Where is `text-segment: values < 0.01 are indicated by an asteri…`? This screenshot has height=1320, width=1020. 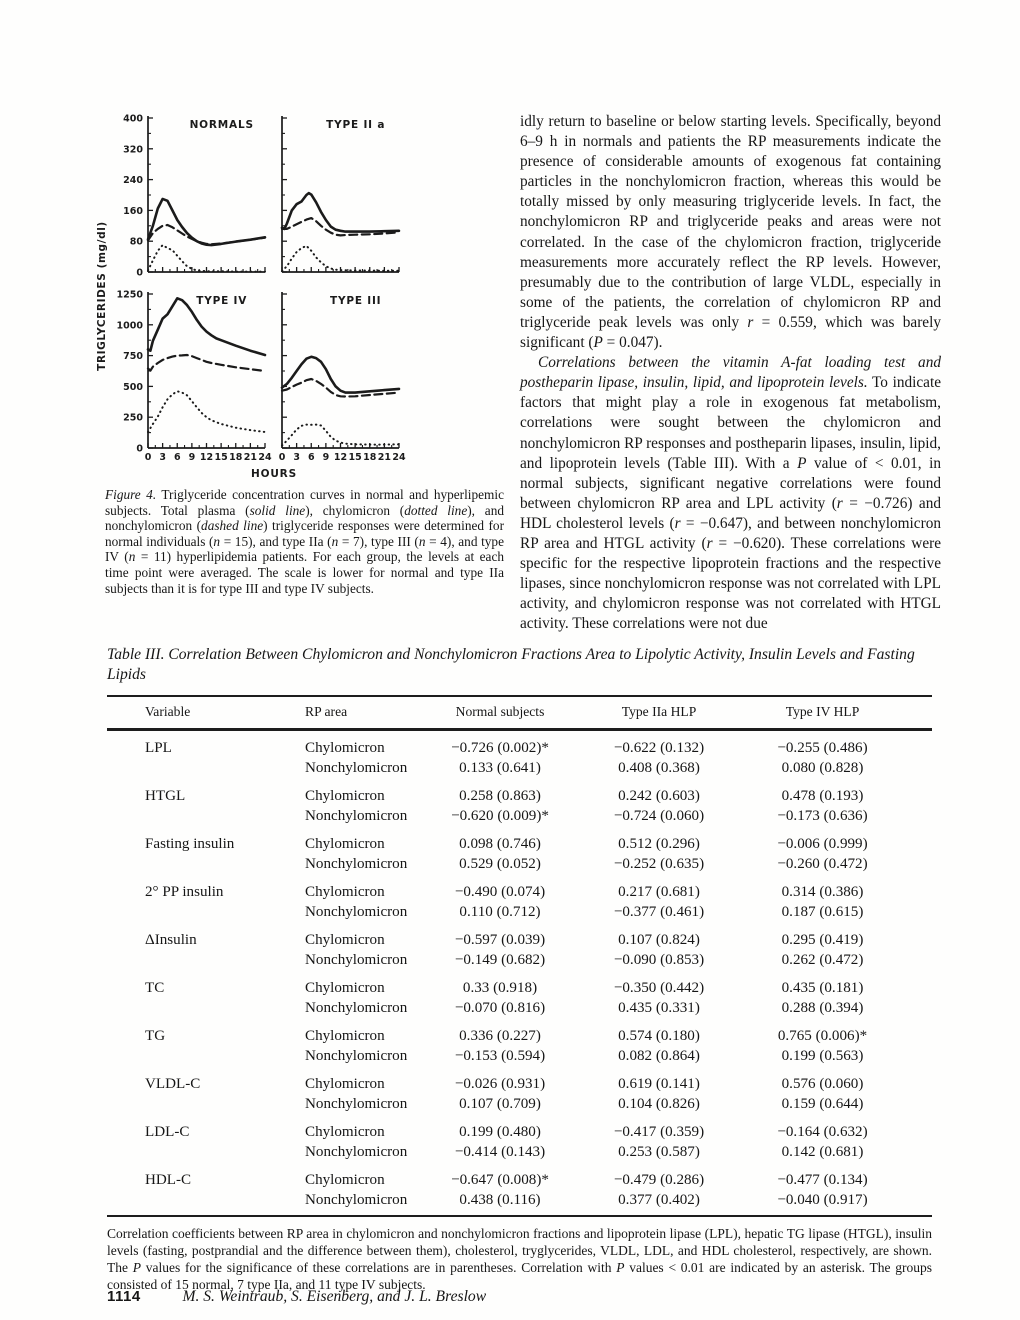
text-segment: values < 0.01 are indicated by an asteri… is located at coordinates (519, 1276).